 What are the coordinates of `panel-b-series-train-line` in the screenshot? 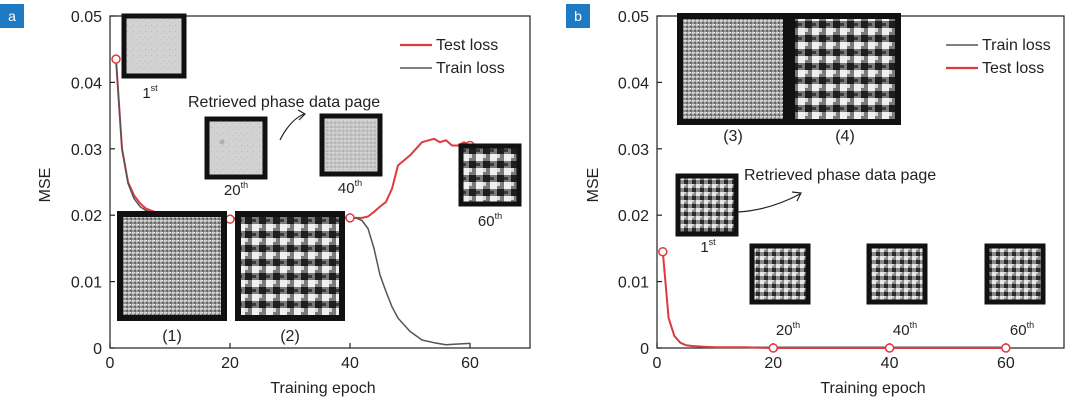 It's located at (834, 300).